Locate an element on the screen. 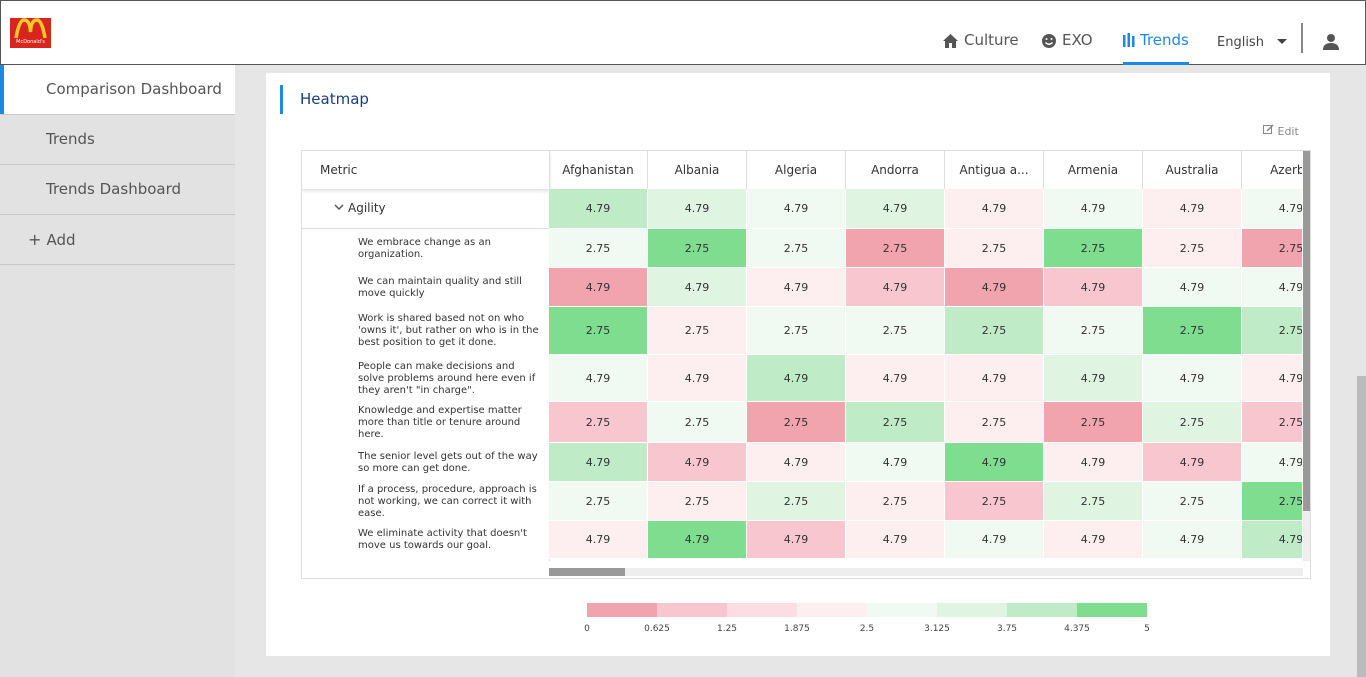 Image resolution: width=1366 pixels, height=677 pixels. user-icon is located at coordinates (1331, 42).